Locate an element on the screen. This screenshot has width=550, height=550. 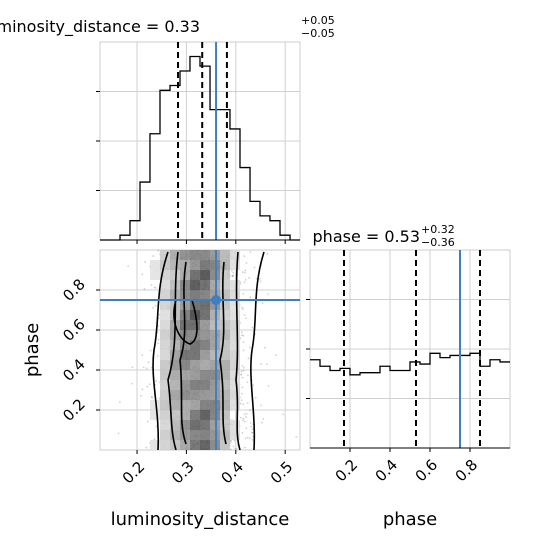
title-lower-error: −0.05 is located at coordinates (318, 33).